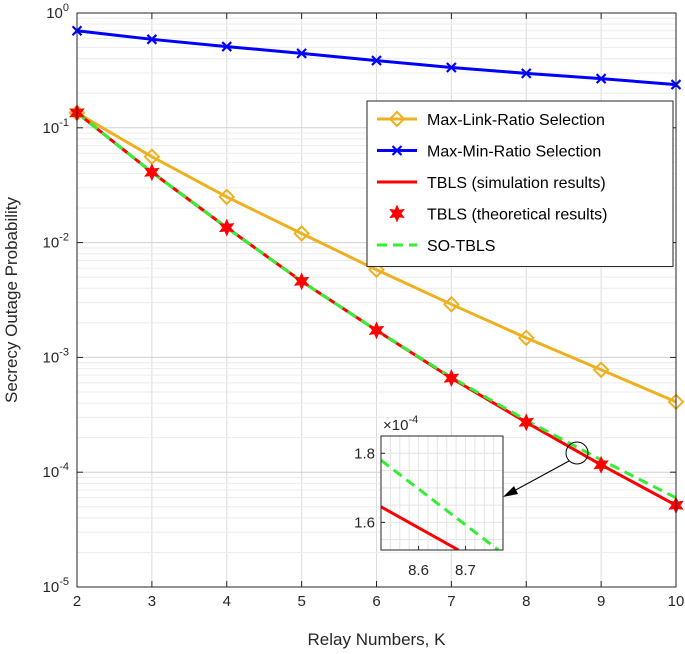  I want to click on legend-label: TBLS (theoretical results), so click(517, 215).